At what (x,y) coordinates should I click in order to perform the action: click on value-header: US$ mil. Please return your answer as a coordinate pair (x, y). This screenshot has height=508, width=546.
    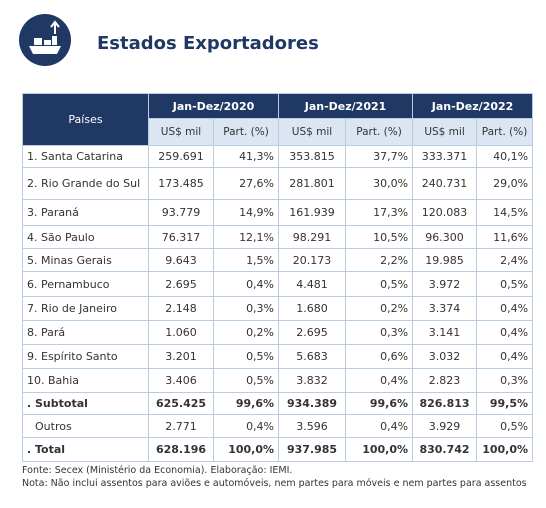
    Looking at the image, I should click on (445, 132).